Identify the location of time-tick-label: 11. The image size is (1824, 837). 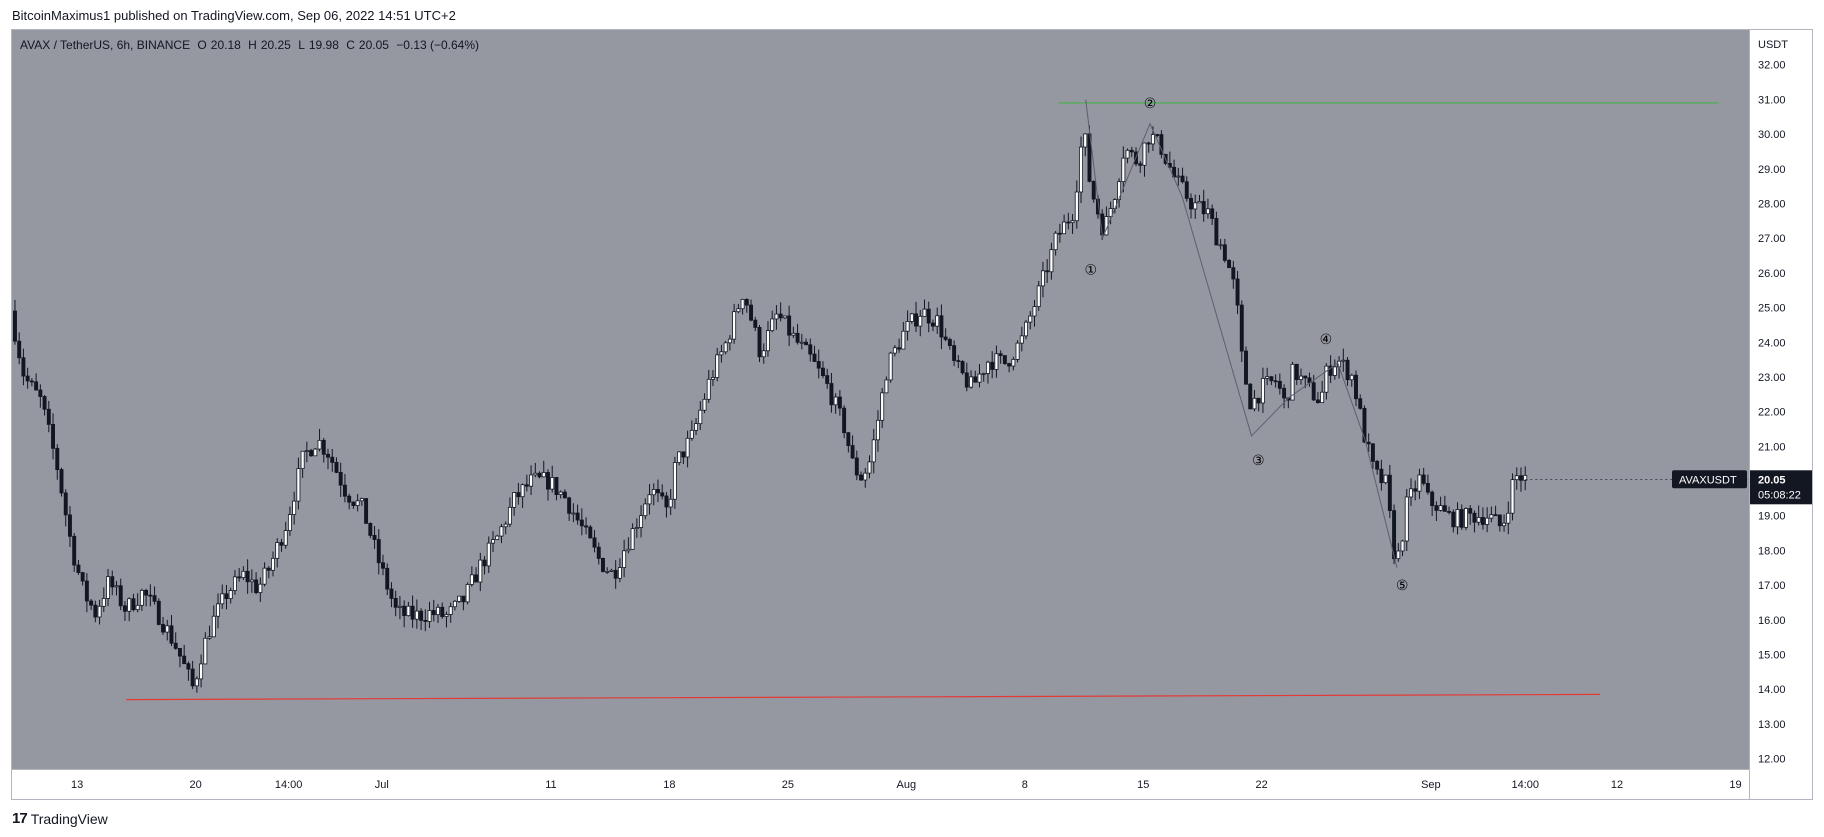
(550, 785).